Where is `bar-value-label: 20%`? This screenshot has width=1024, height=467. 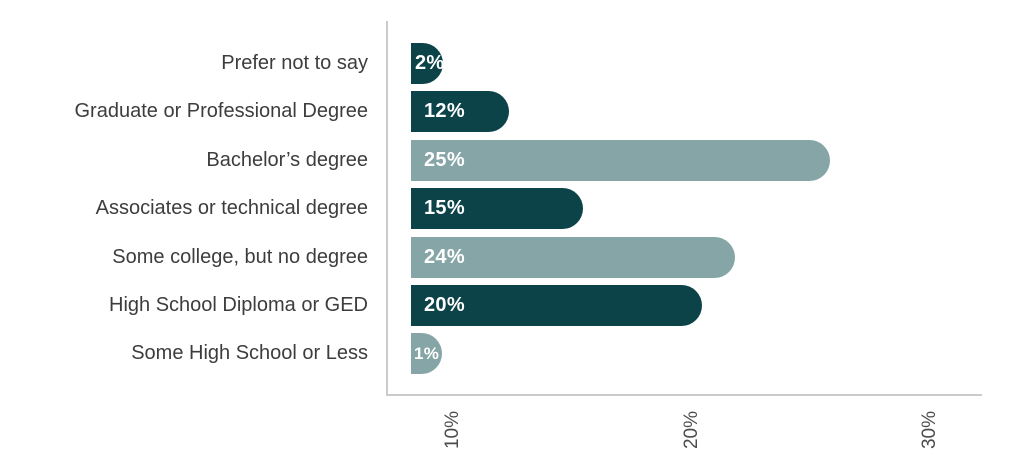 bar-value-label: 20% is located at coordinates (444, 305).